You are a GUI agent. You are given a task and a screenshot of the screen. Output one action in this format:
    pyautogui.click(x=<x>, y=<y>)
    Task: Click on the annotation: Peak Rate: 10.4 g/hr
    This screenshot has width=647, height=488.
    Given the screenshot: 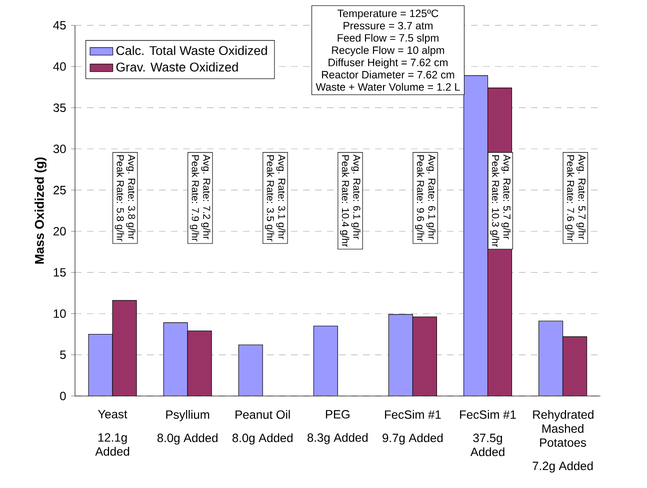 What is the action you would take?
    pyautogui.click(x=345, y=201)
    